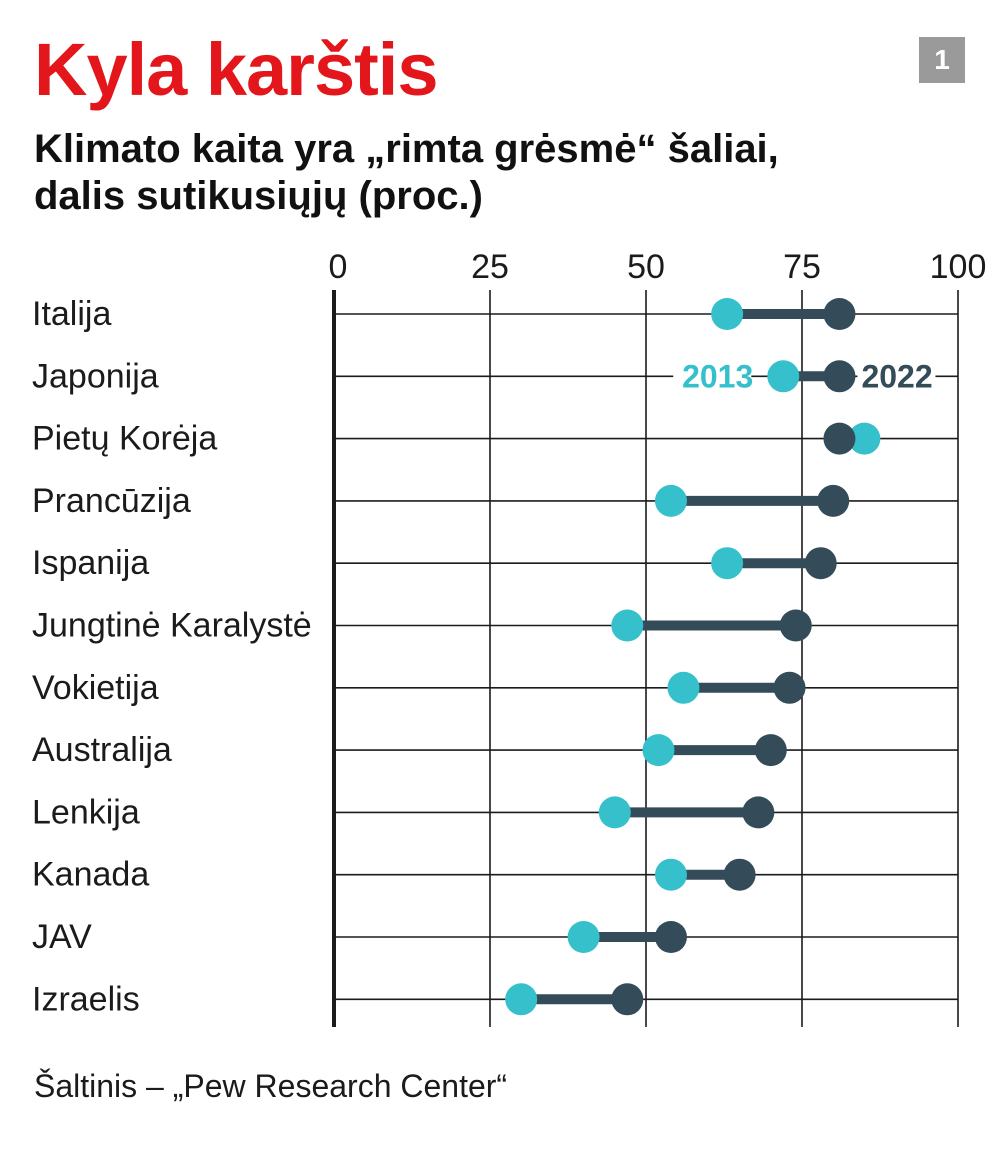  What do you see at coordinates (95, 688) in the screenshot?
I see `category-label: Vokietija` at bounding box center [95, 688].